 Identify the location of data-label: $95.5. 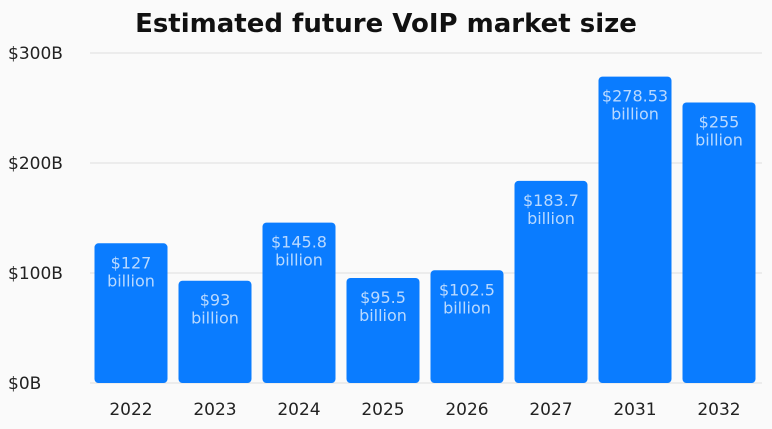
(383, 297).